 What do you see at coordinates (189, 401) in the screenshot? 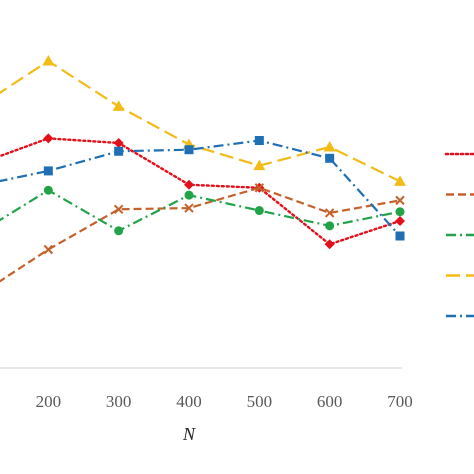
I see `x-tick-label-400: 400` at bounding box center [189, 401].